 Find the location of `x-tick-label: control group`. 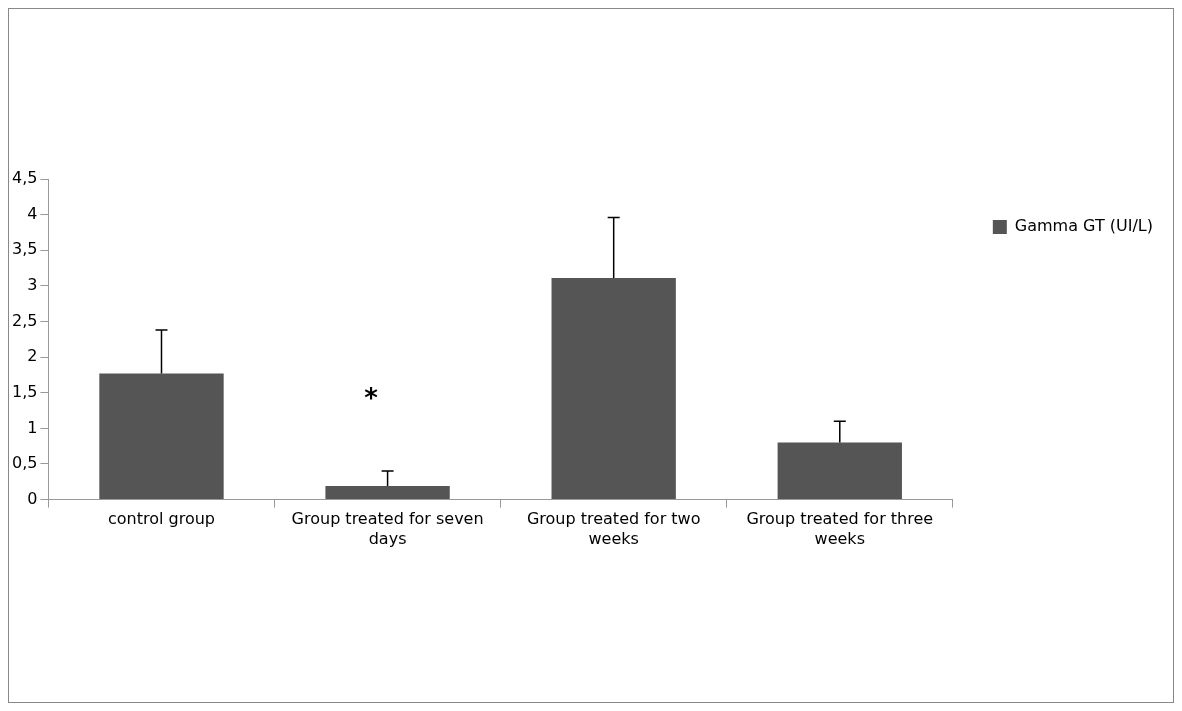

x-tick-label: control group is located at coordinates (161, 519).